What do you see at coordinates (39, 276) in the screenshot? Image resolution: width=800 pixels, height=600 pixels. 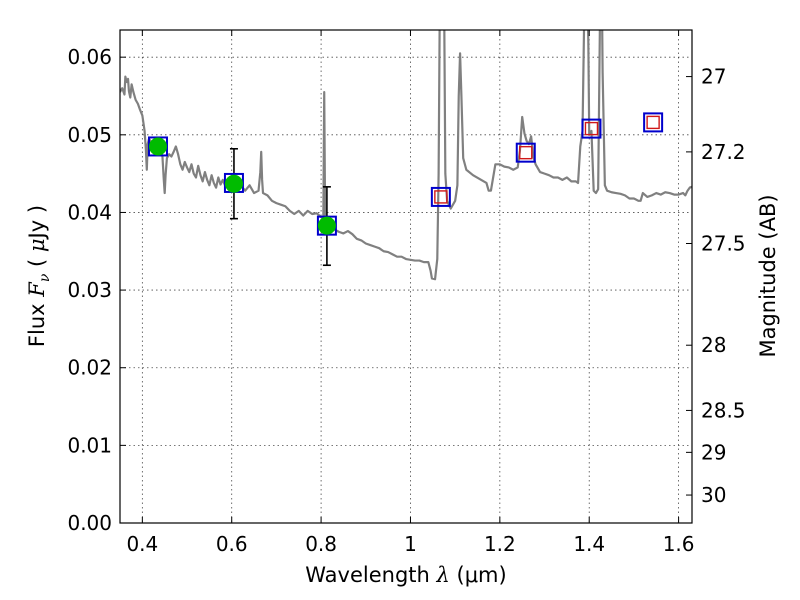 I see `y-axis-title: Flux Fν ( μJy )` at bounding box center [39, 276].